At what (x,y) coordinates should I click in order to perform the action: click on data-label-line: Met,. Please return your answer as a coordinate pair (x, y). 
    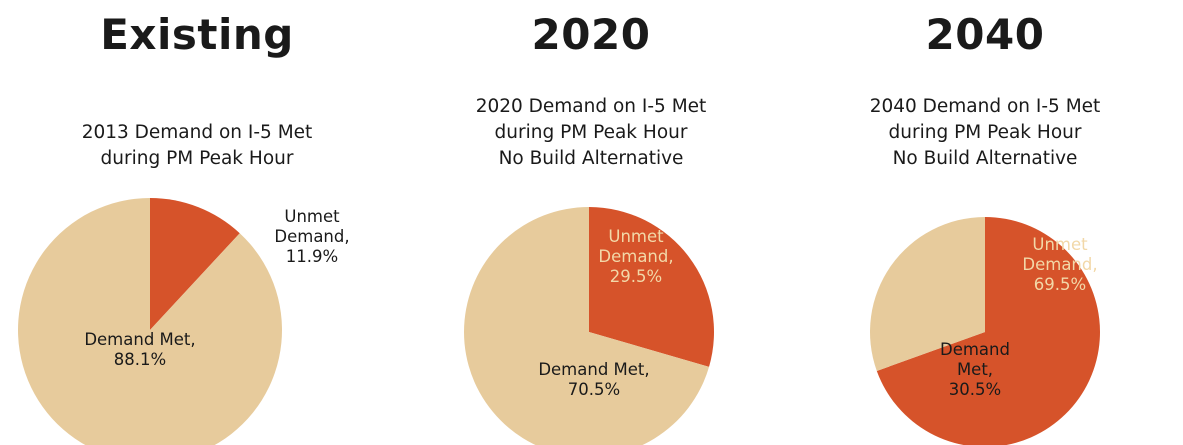
    Looking at the image, I should click on (975, 369).